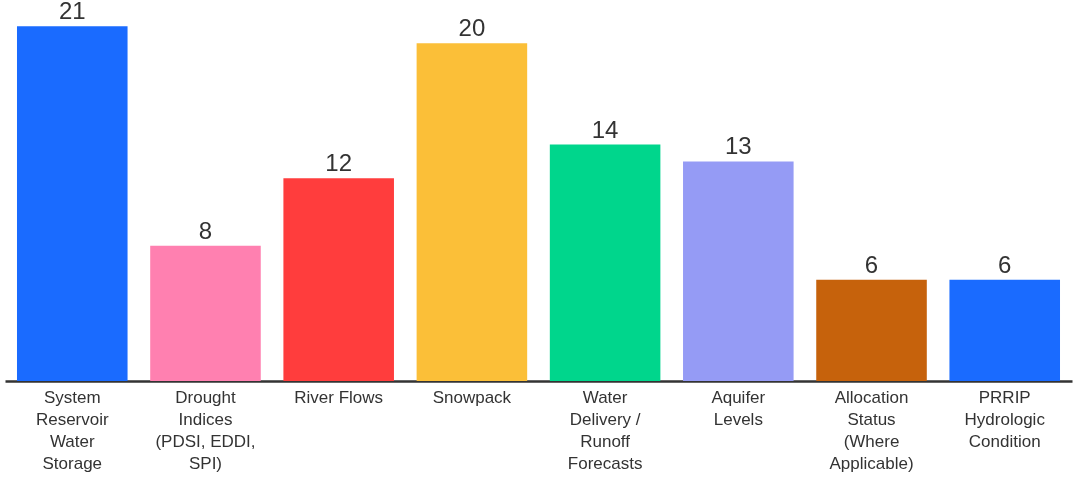 The width and height of the screenshot is (1087, 486). Describe the element at coordinates (472, 397) in the screenshot. I see `x-tick-label: Snowpack` at that location.